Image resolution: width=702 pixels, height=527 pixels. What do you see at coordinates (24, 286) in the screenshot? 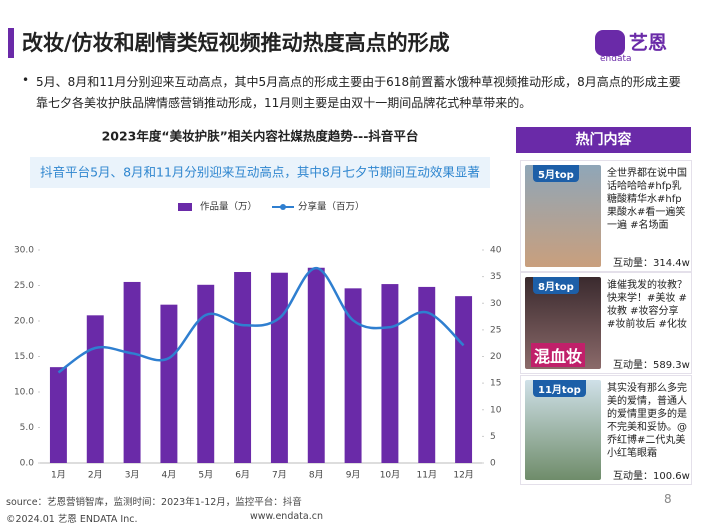
I see `y-tick-label: 25.0` at bounding box center [24, 286].